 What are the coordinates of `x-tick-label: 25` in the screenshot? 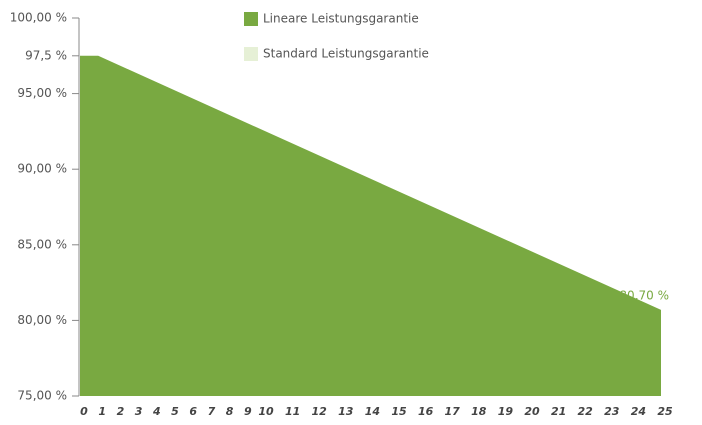 It's located at (665, 411).